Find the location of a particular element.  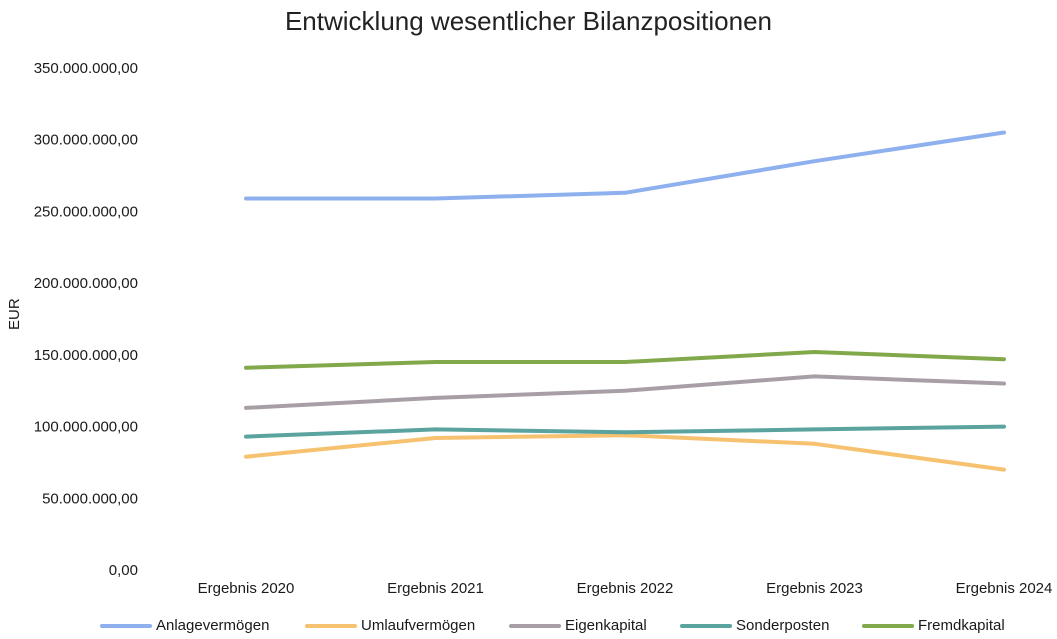

x-tick-label: Ergebnis 2023 is located at coordinates (814, 588).